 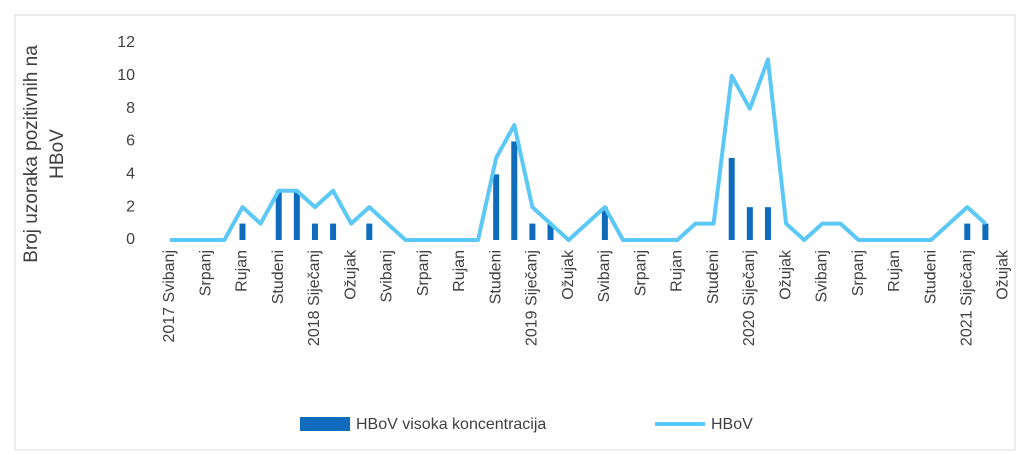 I want to click on y-tick-label: 10, so click(x=126, y=75).